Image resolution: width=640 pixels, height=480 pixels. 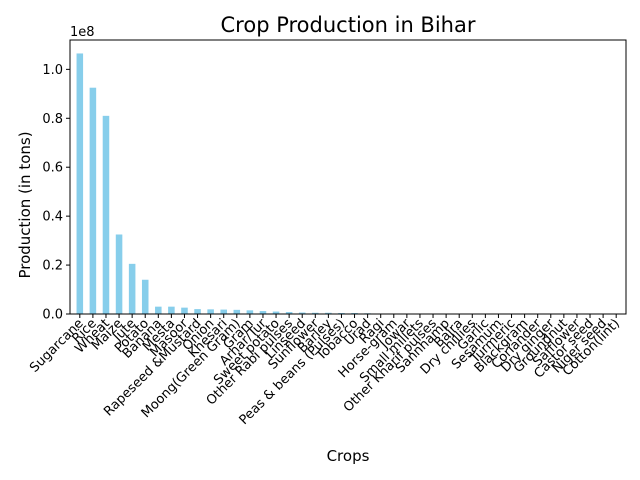 I want to click on y-tick-label: 0.6, so click(x=52, y=168).